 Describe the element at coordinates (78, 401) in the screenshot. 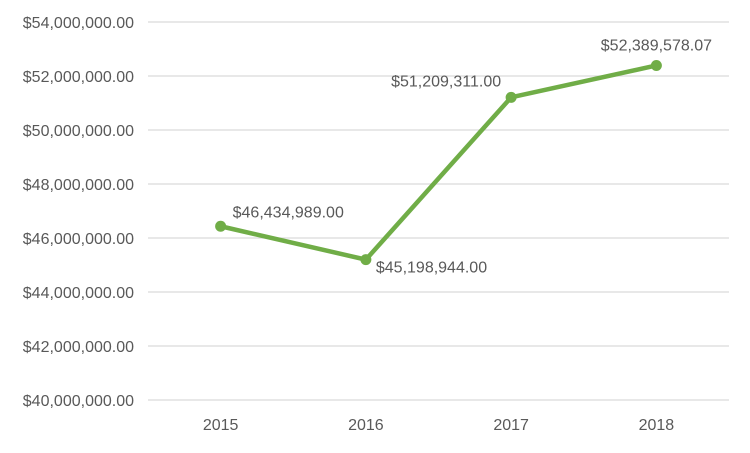

I see `y-tick-label: $40,000,000.00` at that location.